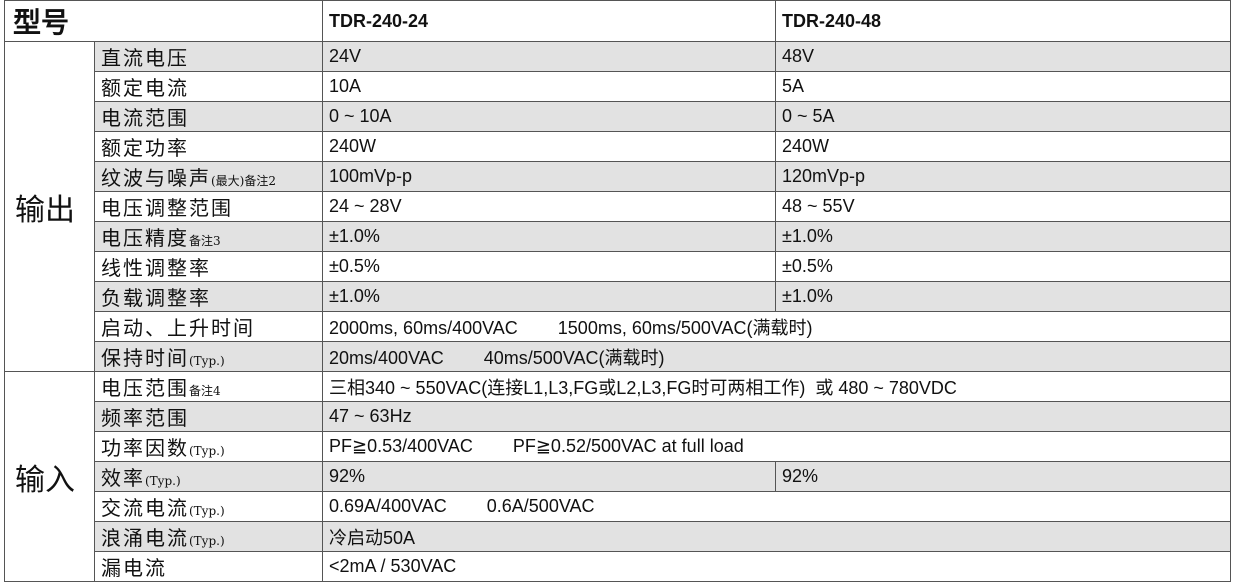  I want to click on table-row: 效率(Typ.) 92% 92%, so click(618, 476).